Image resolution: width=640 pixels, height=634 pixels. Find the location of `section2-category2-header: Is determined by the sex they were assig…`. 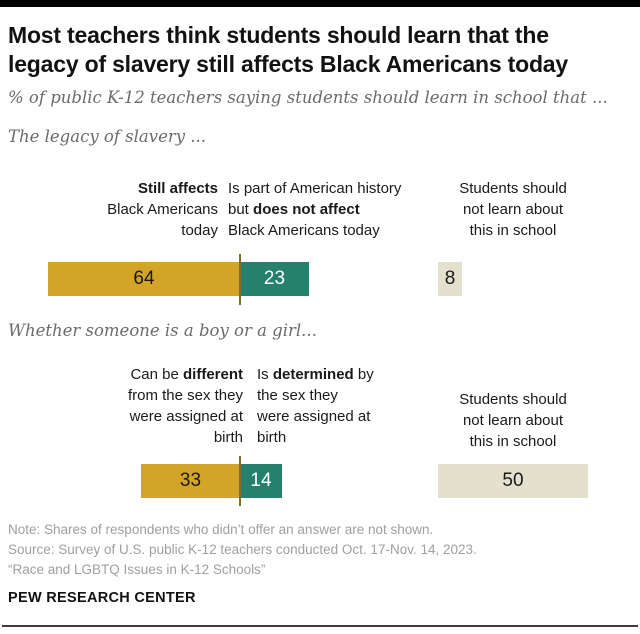

section2-category2-header: Is determined by the sex they were assig… is located at coordinates (315, 406).